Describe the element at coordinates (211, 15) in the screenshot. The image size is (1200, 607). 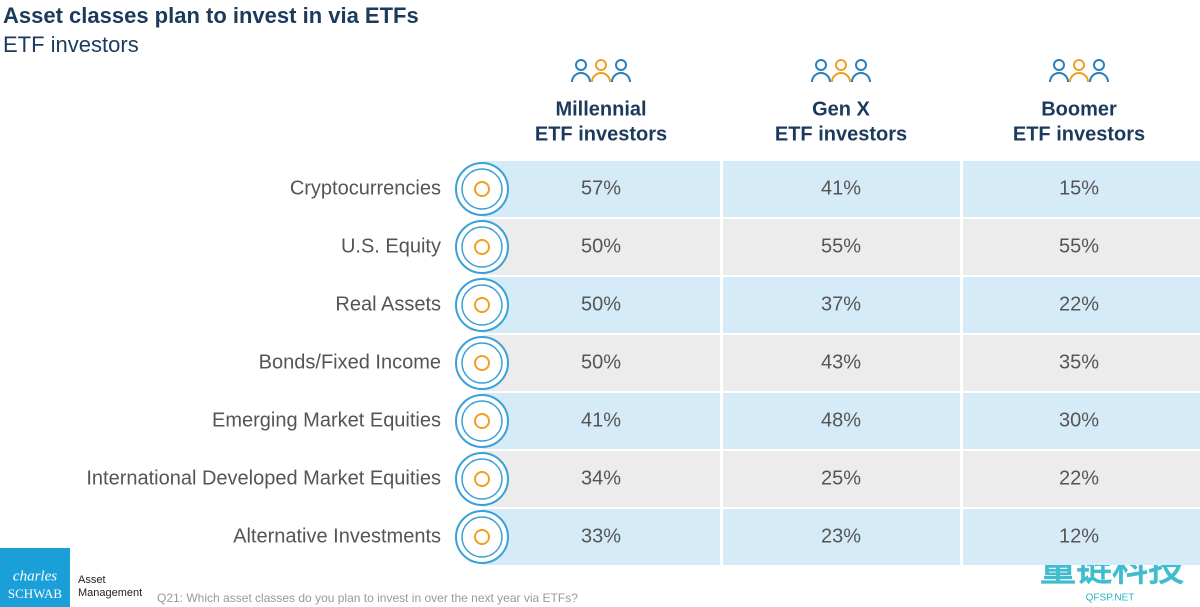
I see `title: Asset classes plan to invest in via ETFs` at that location.